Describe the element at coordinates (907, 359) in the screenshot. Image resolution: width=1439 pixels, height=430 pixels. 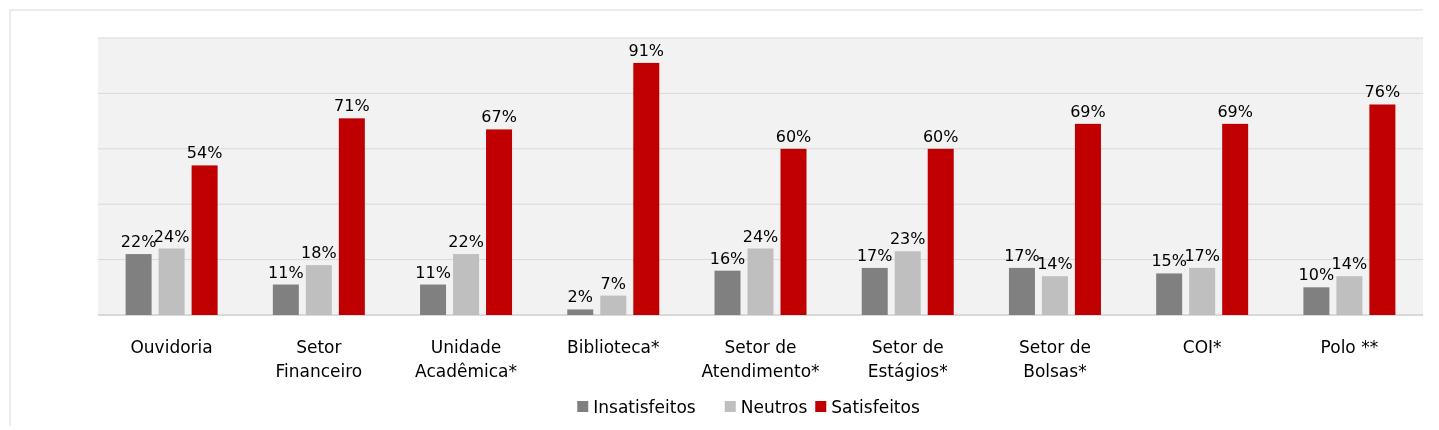
I see `x-tick-label: Setor de Estágios*` at that location.